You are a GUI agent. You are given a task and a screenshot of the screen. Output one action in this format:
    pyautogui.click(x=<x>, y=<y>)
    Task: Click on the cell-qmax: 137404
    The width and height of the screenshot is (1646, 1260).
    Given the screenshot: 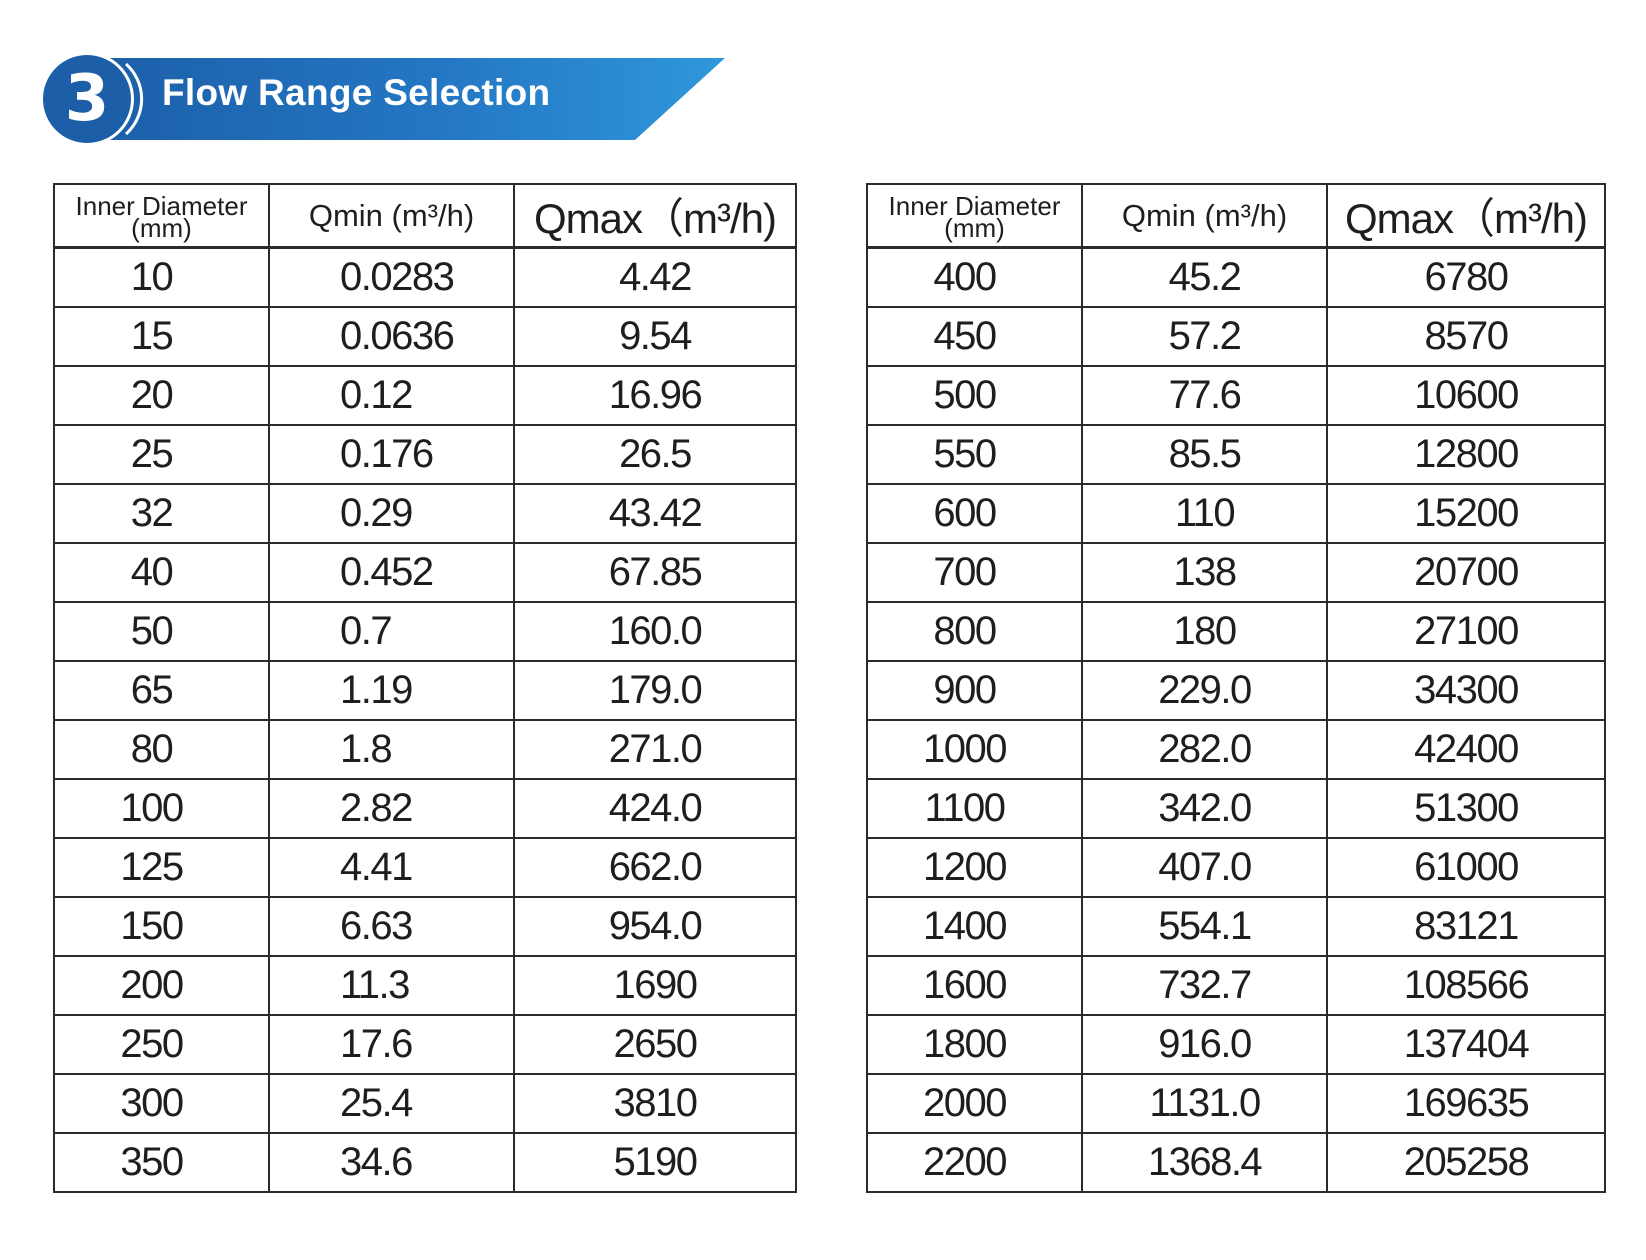 What is the action you would take?
    pyautogui.click(x=1466, y=1044)
    